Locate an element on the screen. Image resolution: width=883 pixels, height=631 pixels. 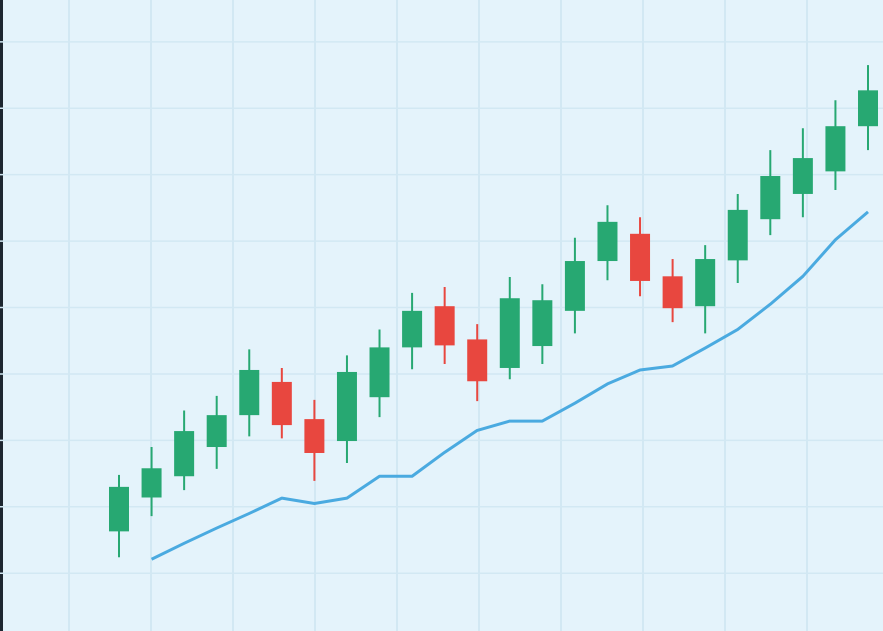
window-edge is located at coordinates (1, 315).